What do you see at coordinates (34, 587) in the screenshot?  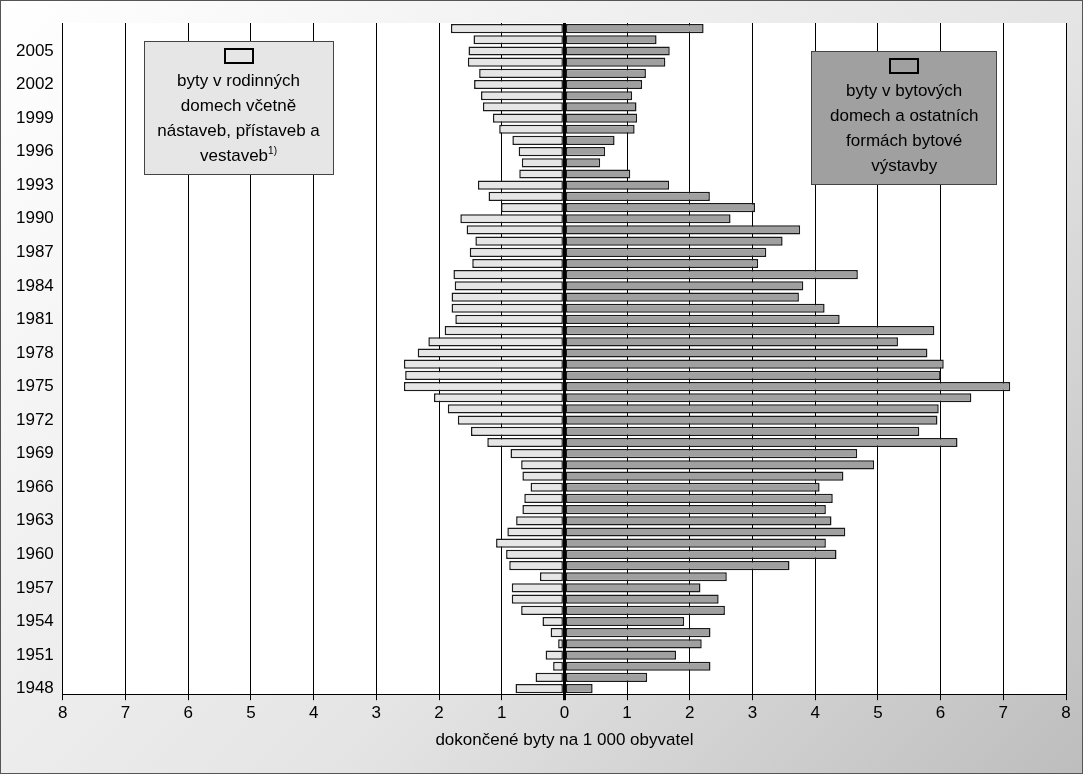 I see `y-tick-label: 1957` at bounding box center [34, 587].